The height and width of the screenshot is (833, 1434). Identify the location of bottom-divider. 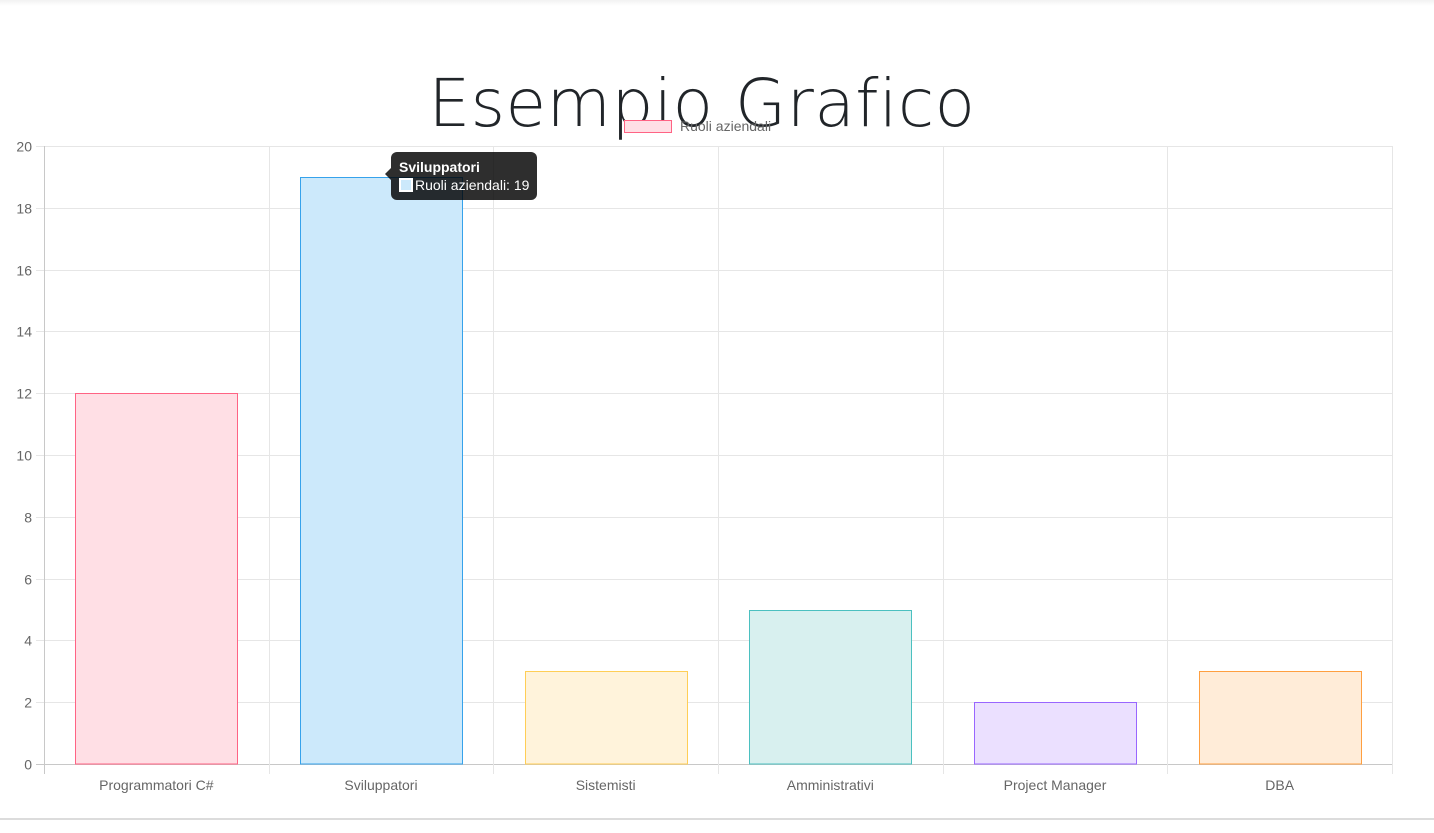
(717, 819).